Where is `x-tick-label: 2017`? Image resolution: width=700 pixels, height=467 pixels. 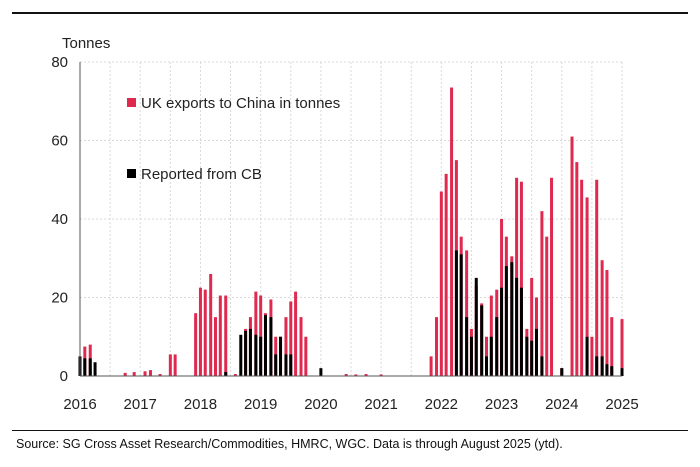
x-tick-label: 2017 is located at coordinates (140, 404).